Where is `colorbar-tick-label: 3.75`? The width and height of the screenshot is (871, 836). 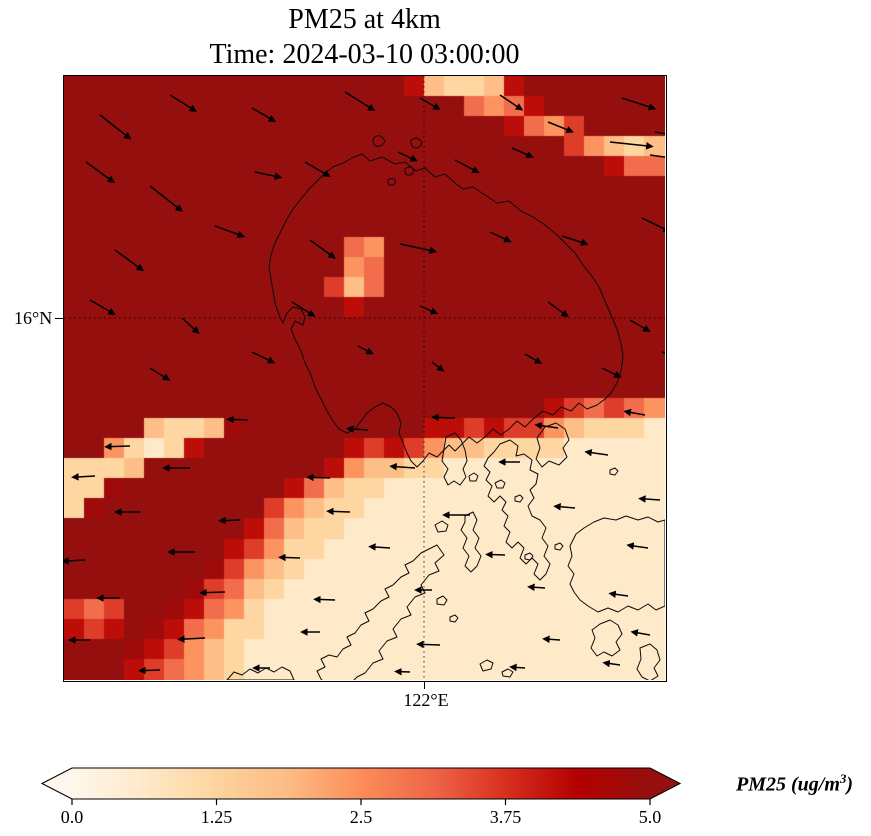 colorbar-tick-label: 3.75 is located at coordinates (506, 817).